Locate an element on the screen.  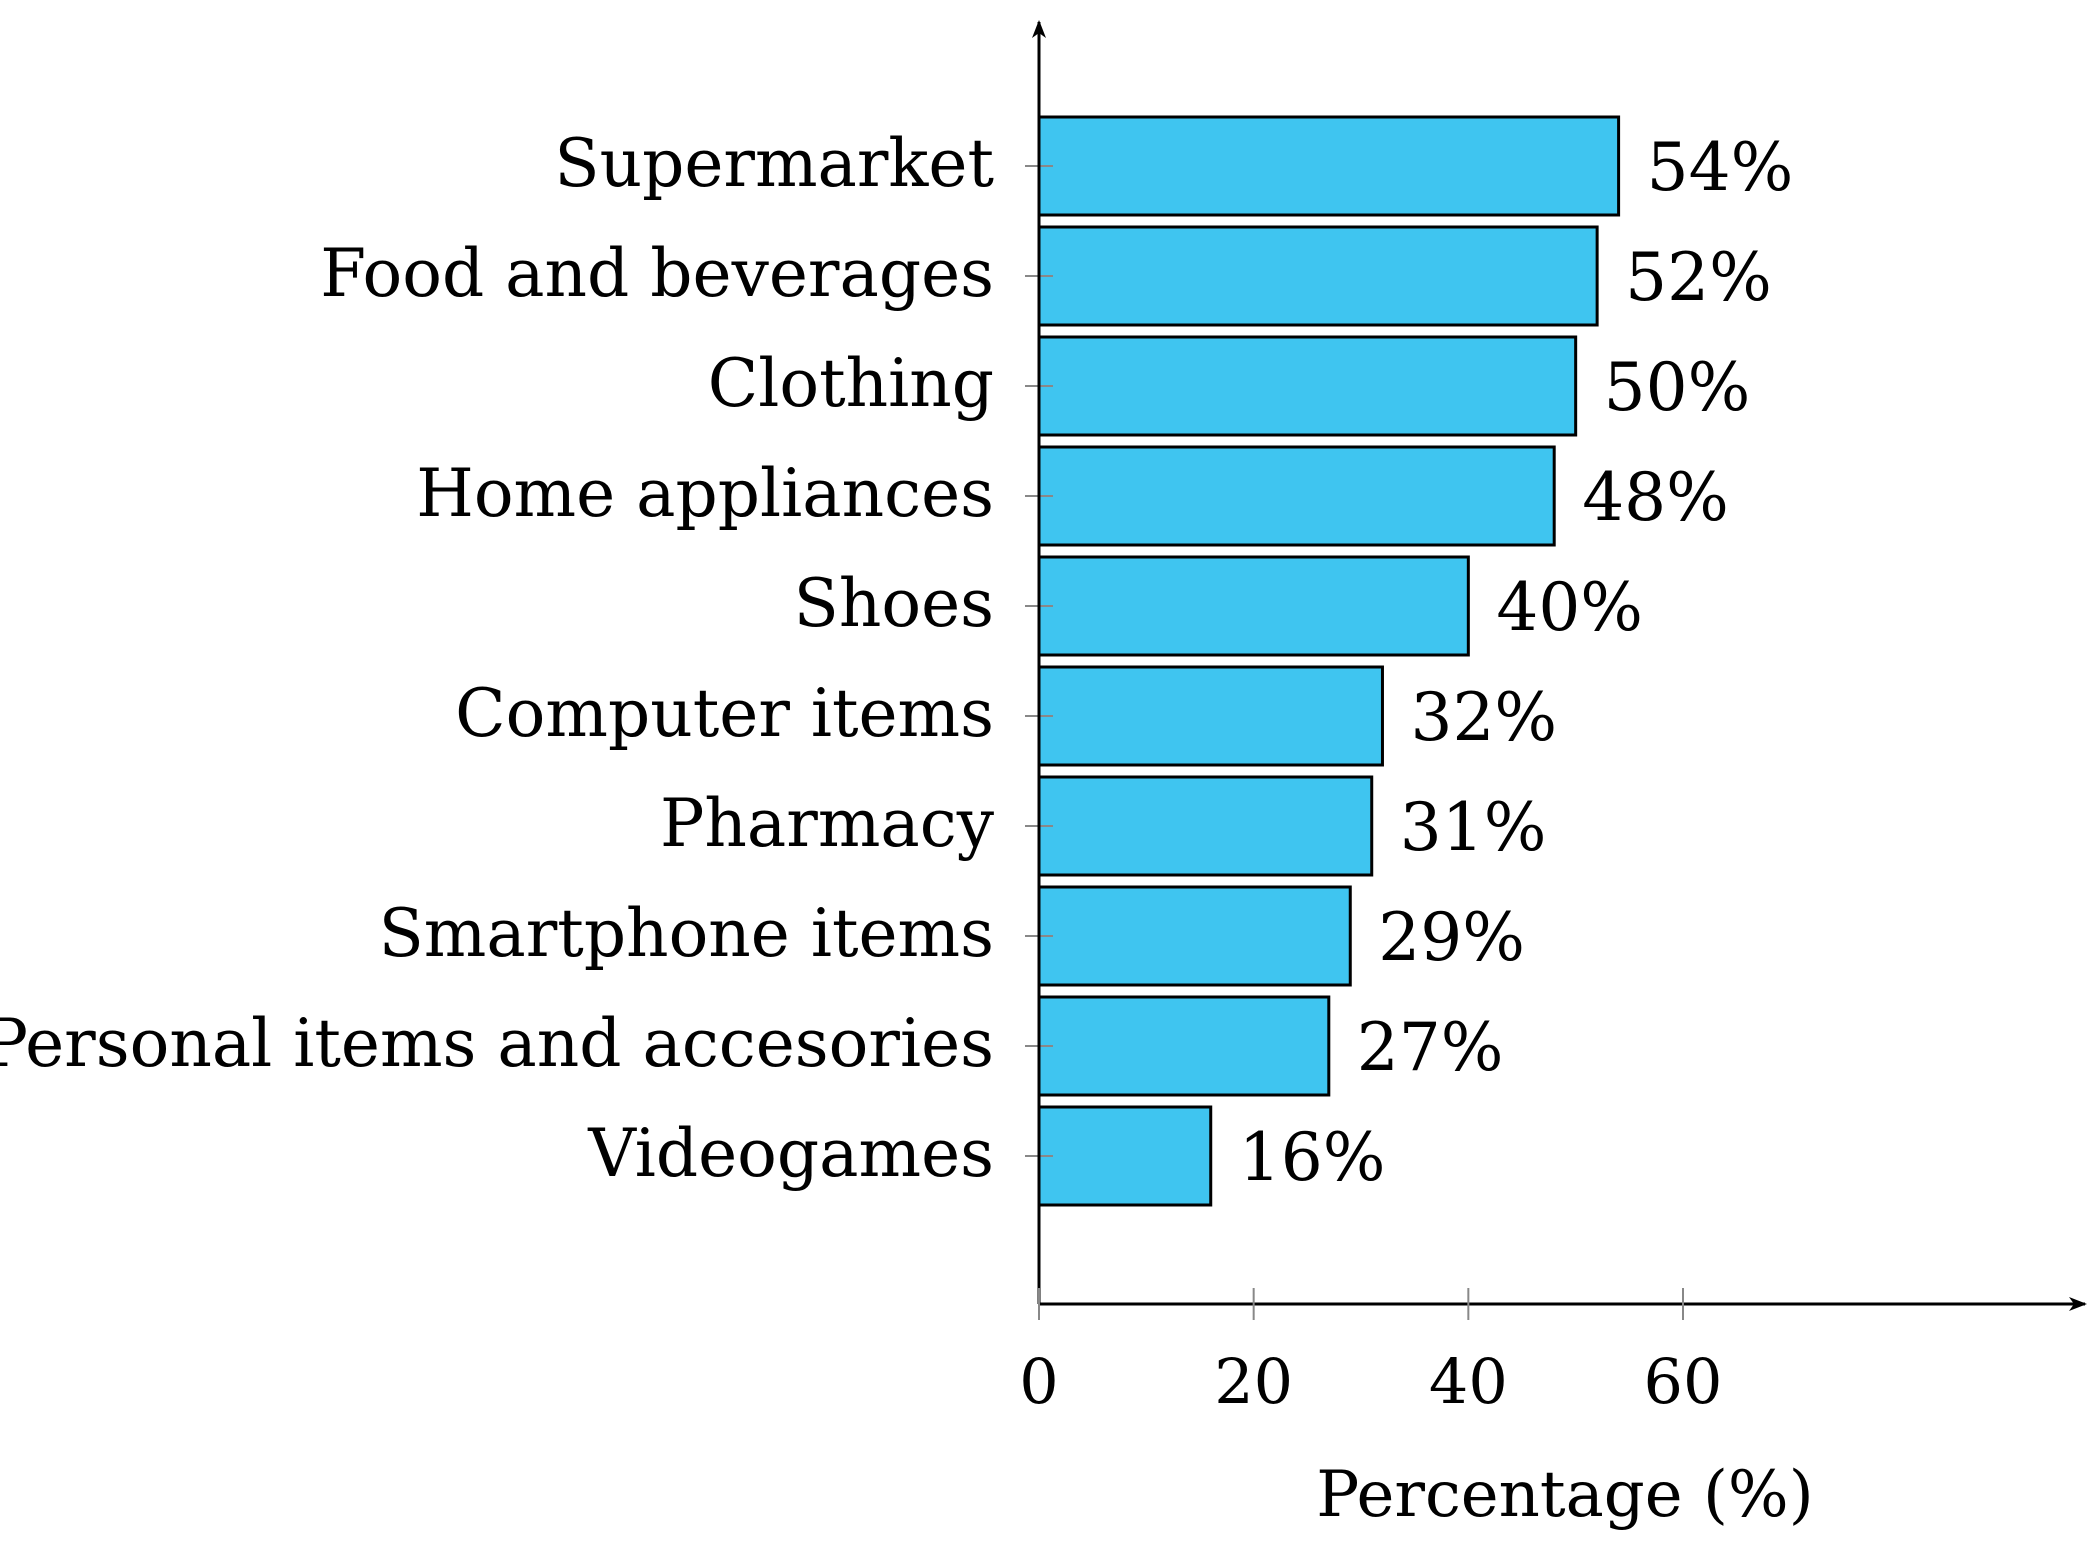
data-label: 16% is located at coordinates (1312, 1157).